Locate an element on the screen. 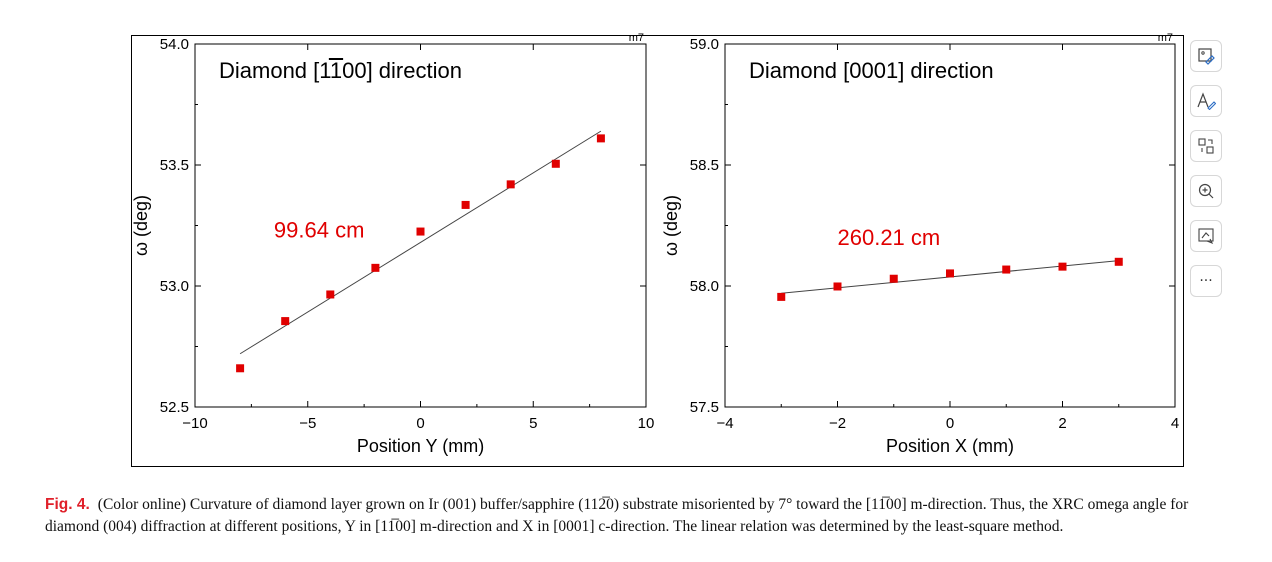 This screenshot has width=1272, height=562. x-tick-label: −4 is located at coordinates (724, 423).